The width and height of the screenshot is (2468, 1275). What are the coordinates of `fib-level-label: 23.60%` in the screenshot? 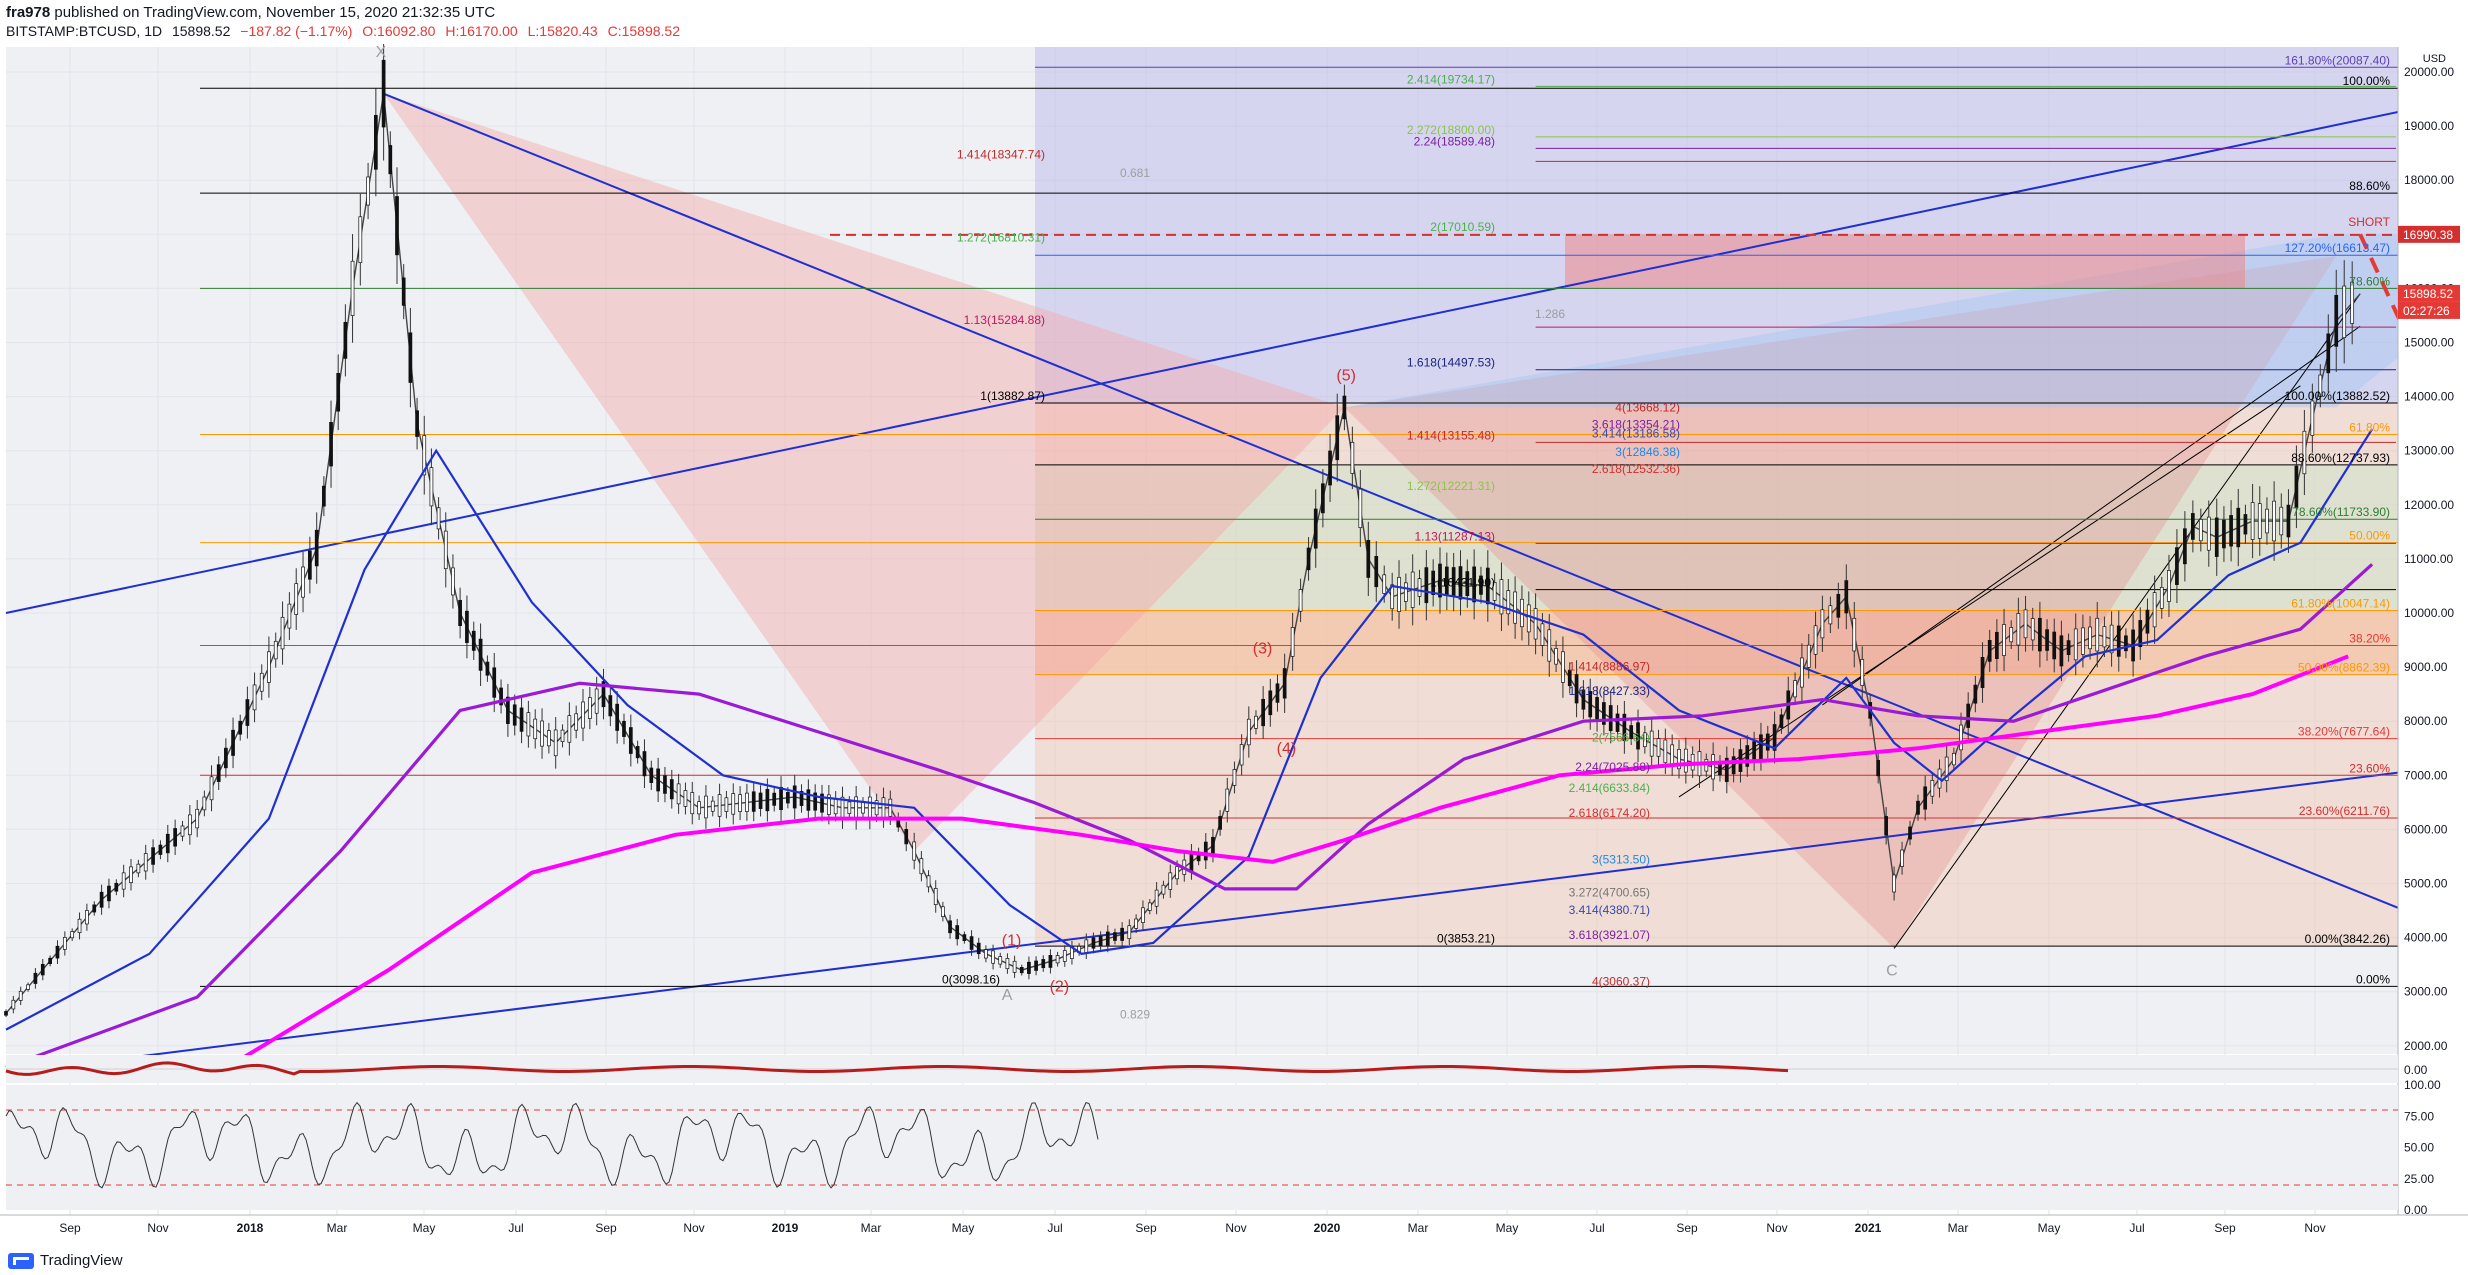 It's located at (2369, 768).